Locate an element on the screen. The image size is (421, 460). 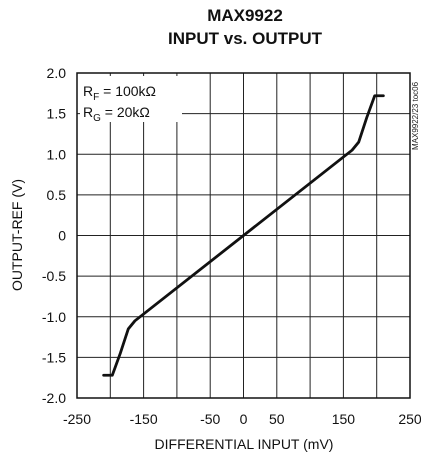
annotation-rg: RG = 20kΩ is located at coordinates (116, 114).